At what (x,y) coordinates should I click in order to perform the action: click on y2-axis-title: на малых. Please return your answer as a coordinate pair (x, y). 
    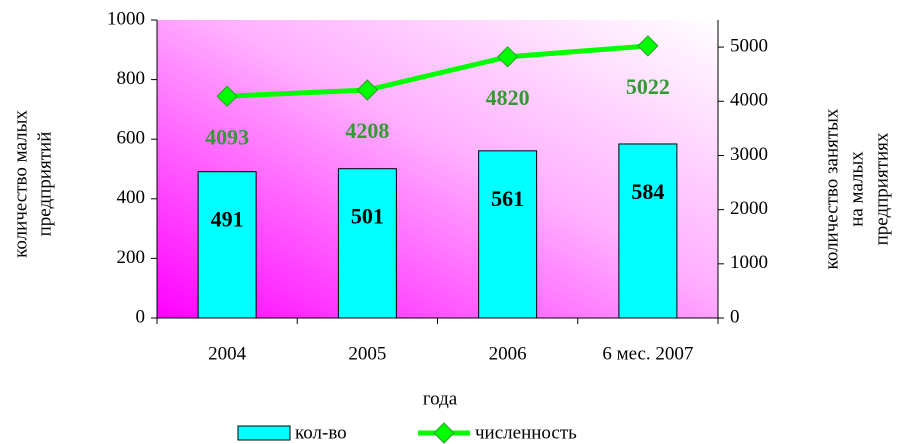
    Looking at the image, I should click on (856, 189).